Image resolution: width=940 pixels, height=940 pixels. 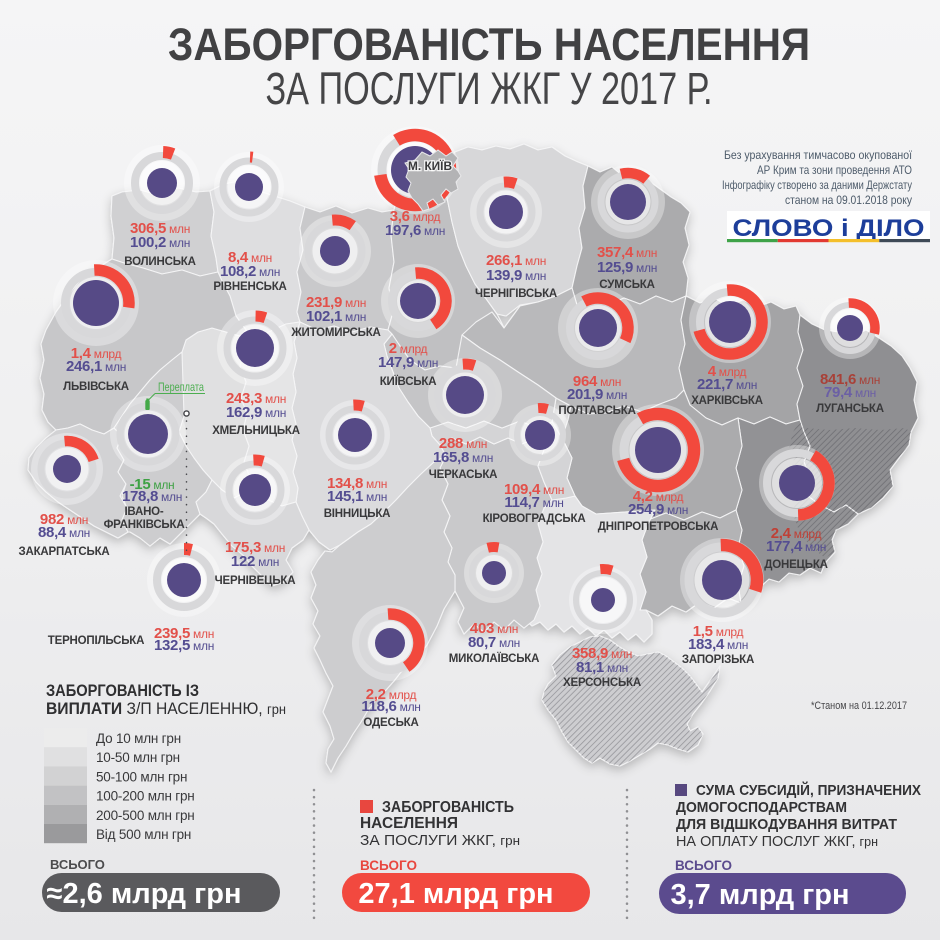 What do you see at coordinates (597, 394) in the screenshot?
I see `svg-text: 201,9 млн` at bounding box center [597, 394].